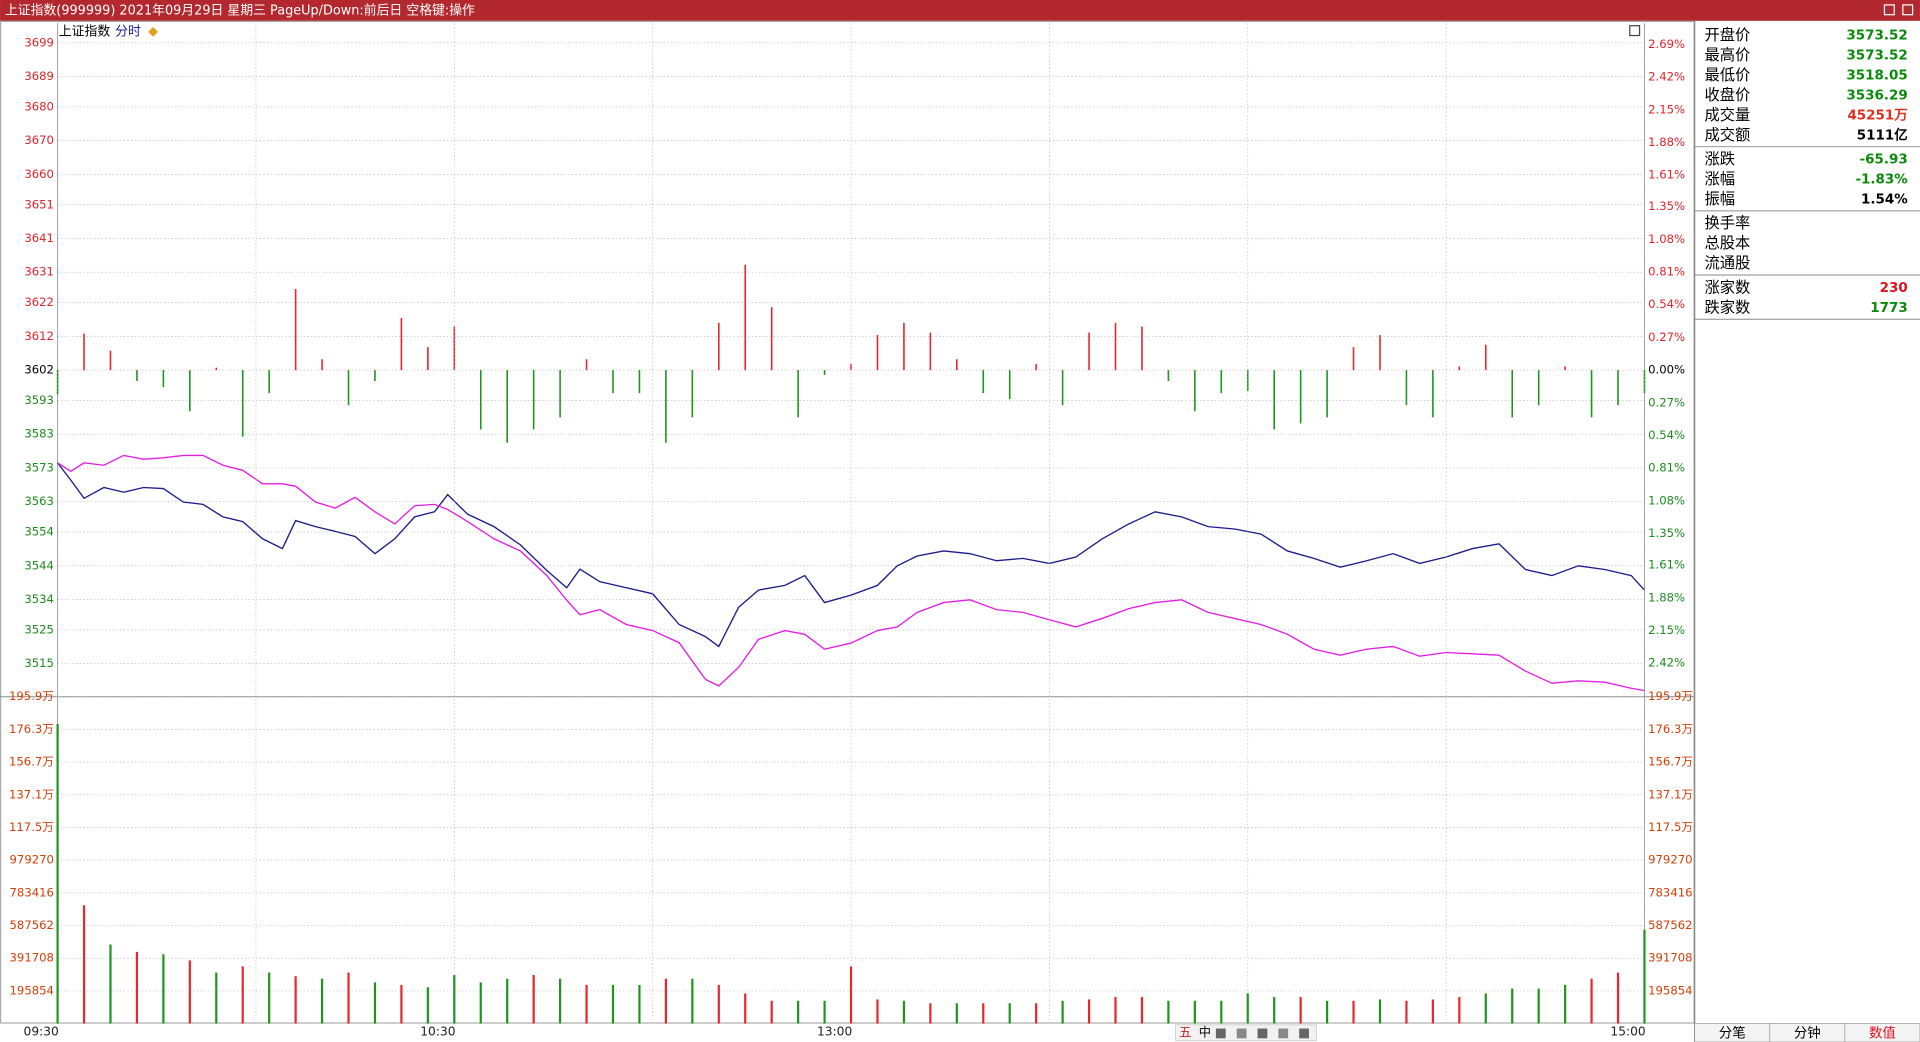  What do you see at coordinates (1884, 160) in the screenshot?
I see `info-value: -65.93` at bounding box center [1884, 160].